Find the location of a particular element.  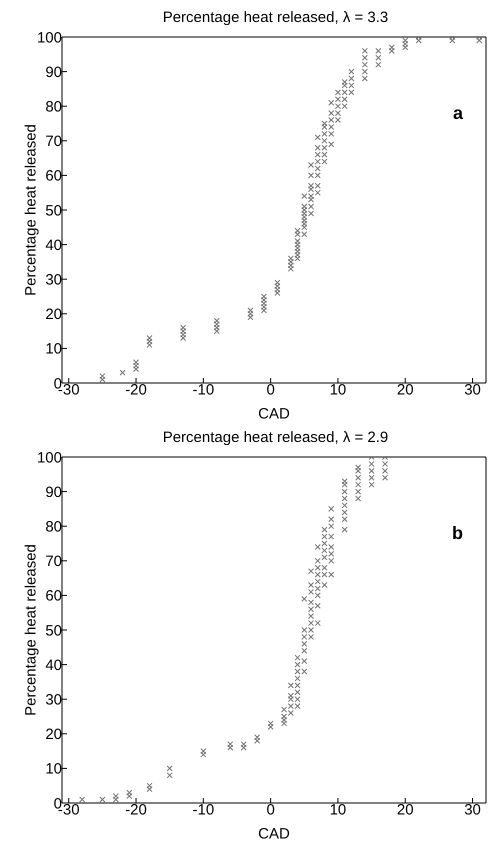

annotation: a is located at coordinates (457, 113).